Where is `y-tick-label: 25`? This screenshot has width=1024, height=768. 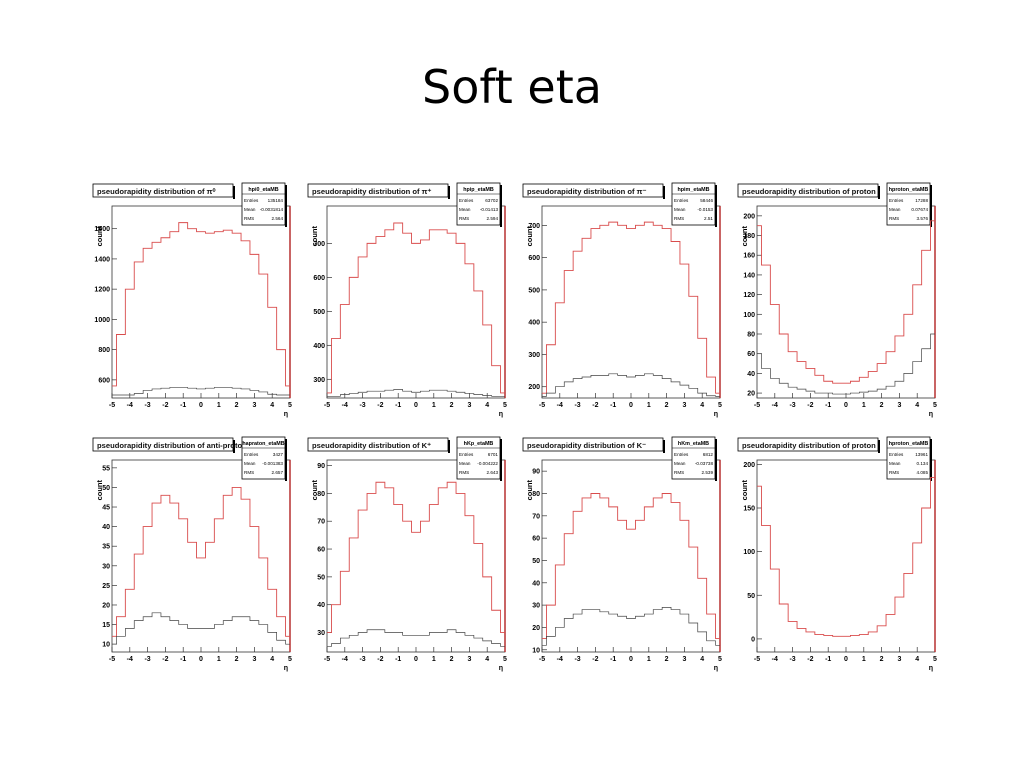
y-tick-label: 25 is located at coordinates (106, 586).